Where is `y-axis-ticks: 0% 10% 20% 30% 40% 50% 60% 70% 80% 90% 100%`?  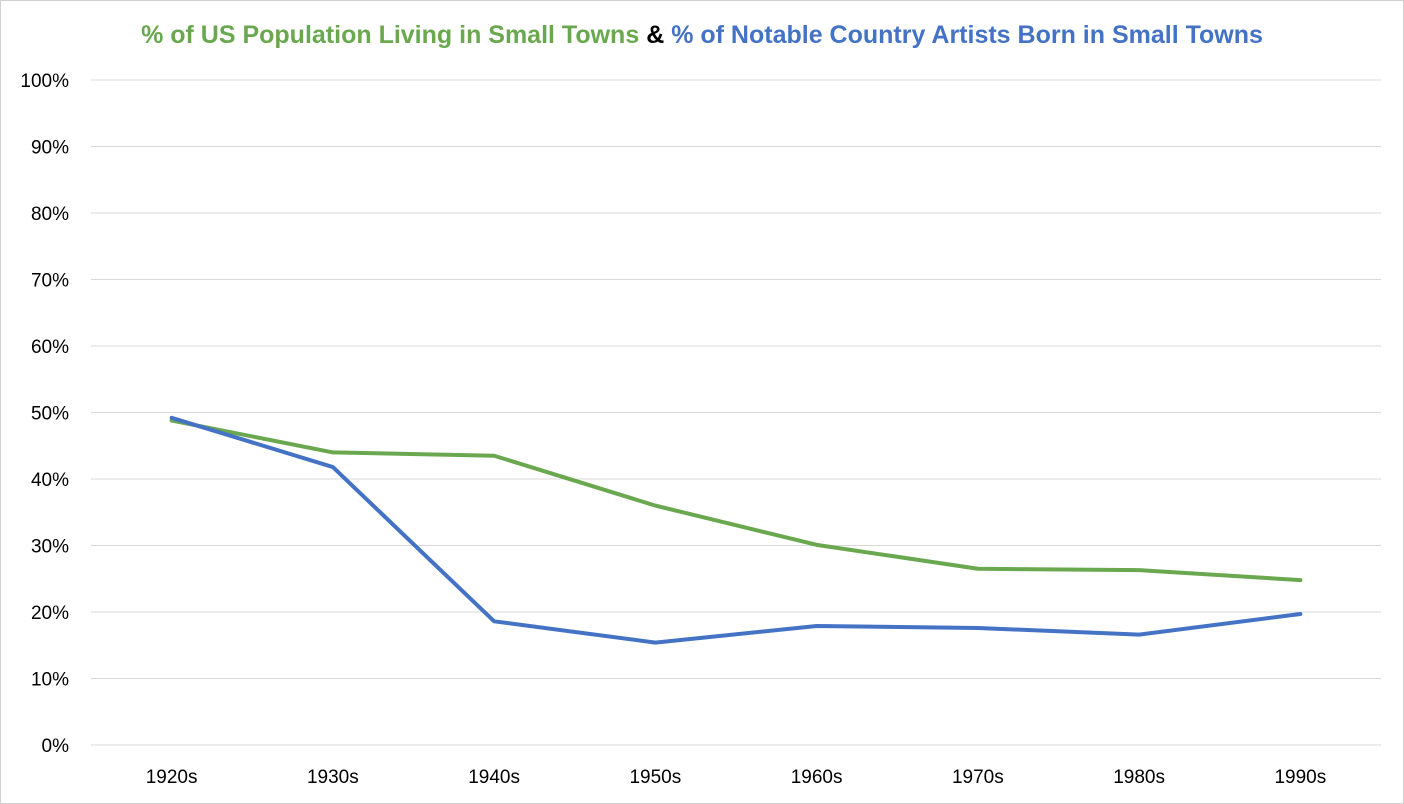
y-axis-ticks: 0% 10% 20% 30% 40% 50% 60% 70% 80% 90% 100% is located at coordinates (44, 414).